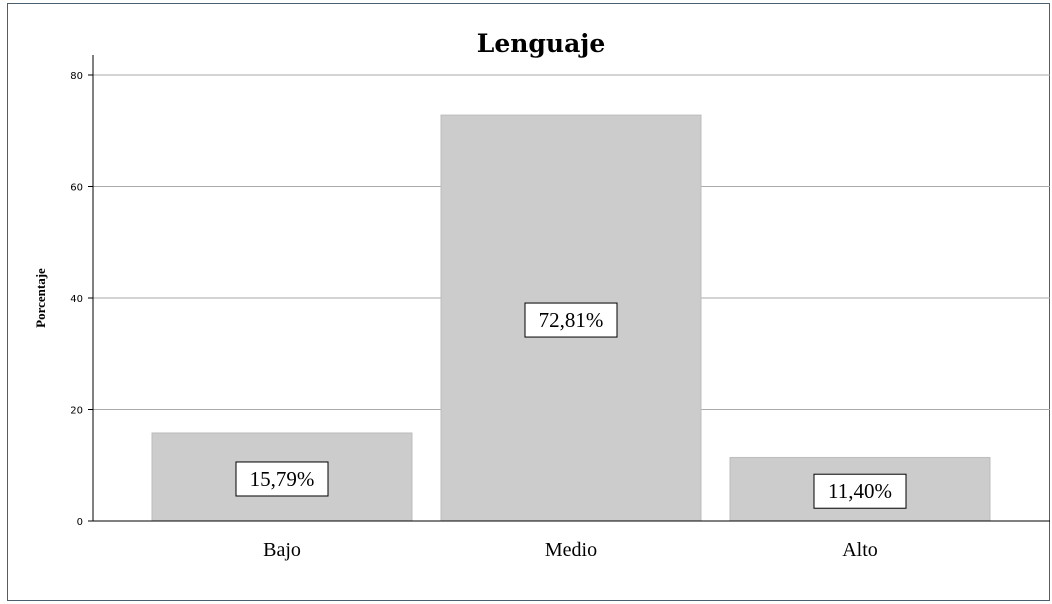 This screenshot has width=1052, height=604. I want to click on y-tick-label: 40, so click(76, 299).